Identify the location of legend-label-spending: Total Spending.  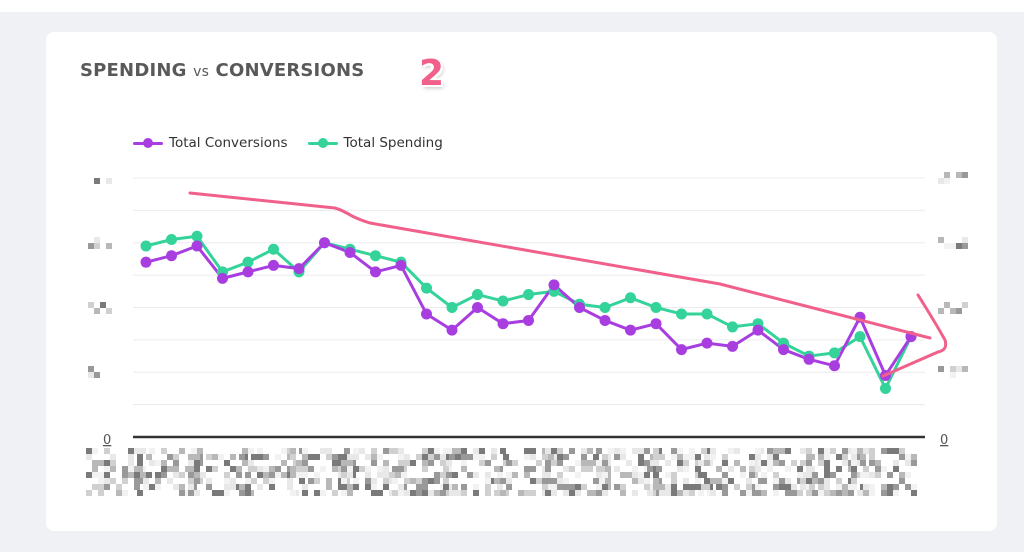
(393, 143).